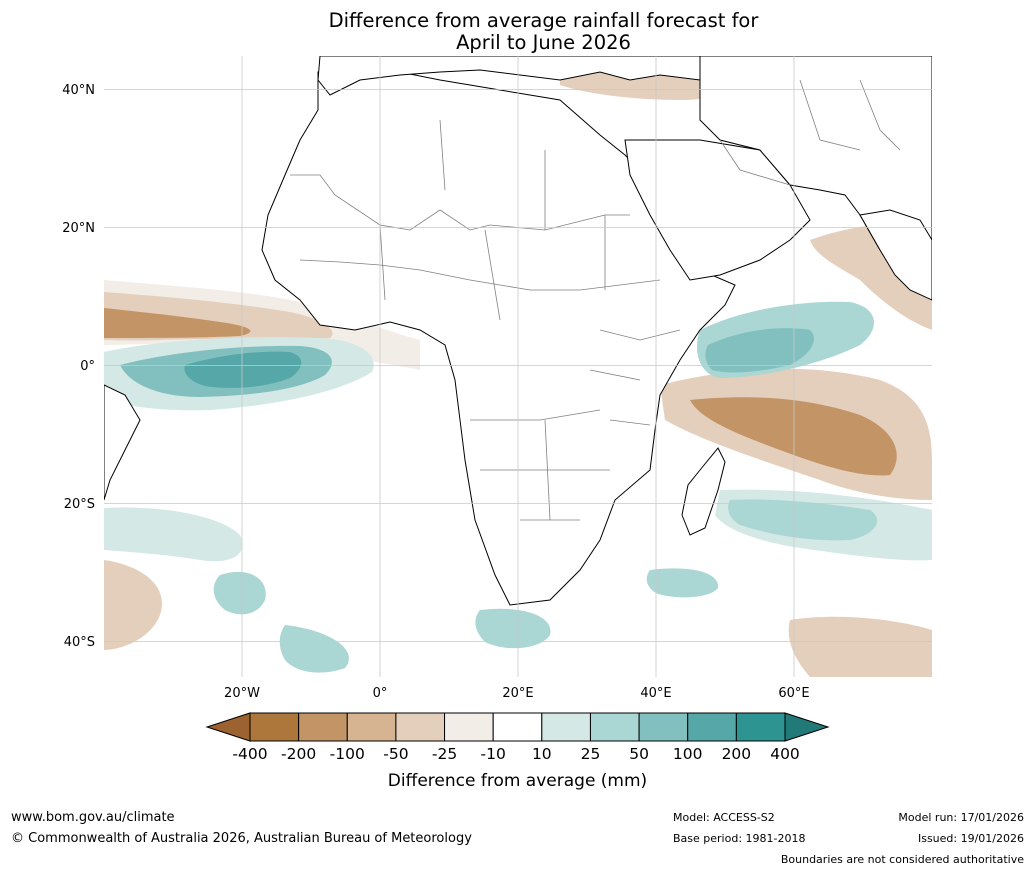  What do you see at coordinates (688, 754) in the screenshot?
I see `colorbar-tick-label: 100` at bounding box center [688, 754].